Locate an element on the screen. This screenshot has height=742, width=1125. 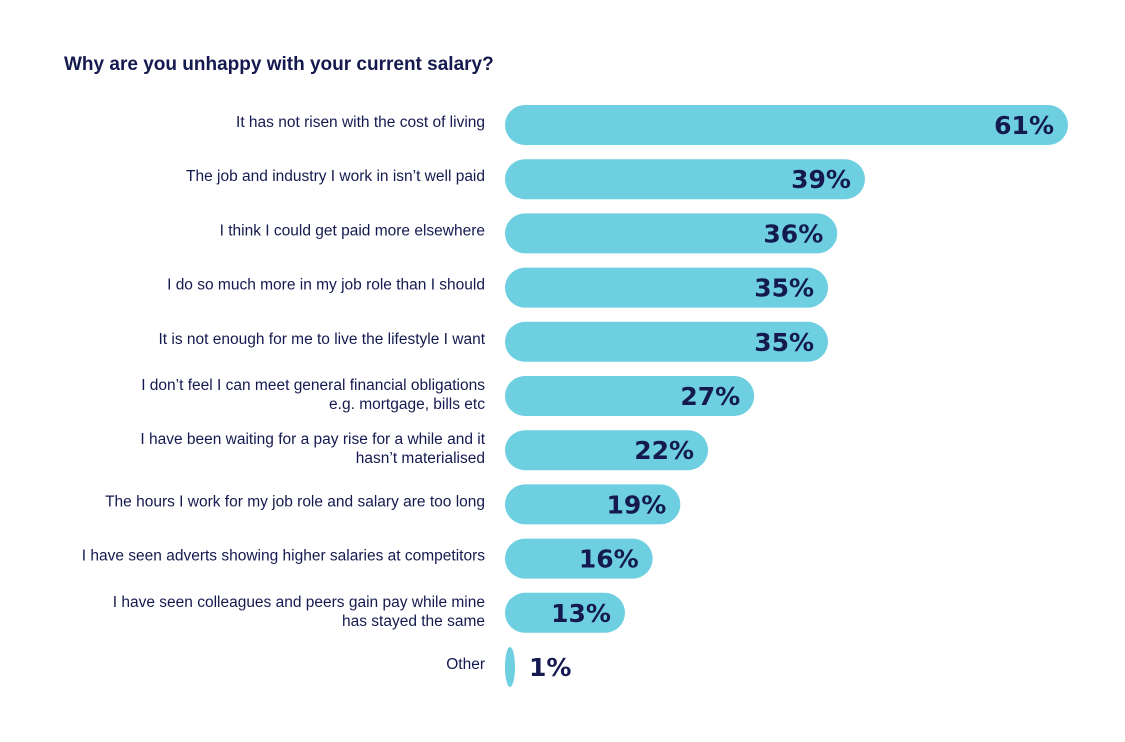
category-label-line: has stayed the same is located at coordinates (413, 621).